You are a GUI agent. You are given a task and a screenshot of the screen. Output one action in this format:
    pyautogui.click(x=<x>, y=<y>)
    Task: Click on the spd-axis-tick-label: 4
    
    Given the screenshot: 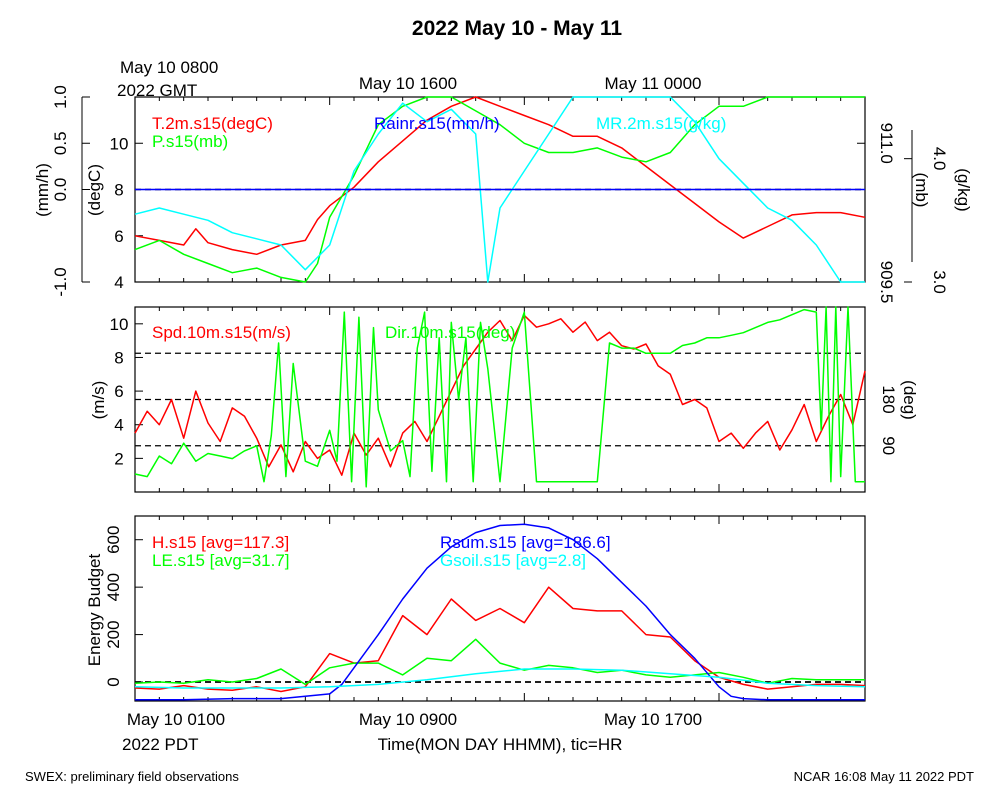 What is the action you would take?
    pyautogui.click(x=118, y=425)
    